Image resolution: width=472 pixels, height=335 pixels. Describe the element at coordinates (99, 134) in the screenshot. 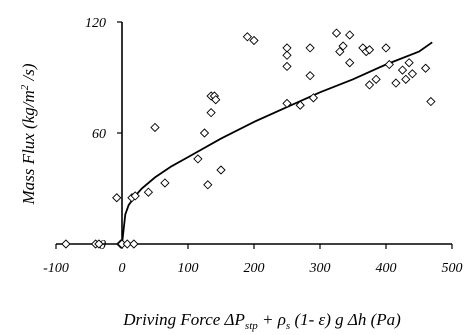

I see `y-tick-label: 60` at that location.